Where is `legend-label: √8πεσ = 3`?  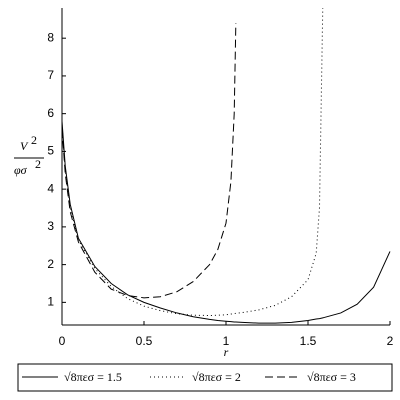 legend-label: √8πεσ = 3 is located at coordinates (331, 377).